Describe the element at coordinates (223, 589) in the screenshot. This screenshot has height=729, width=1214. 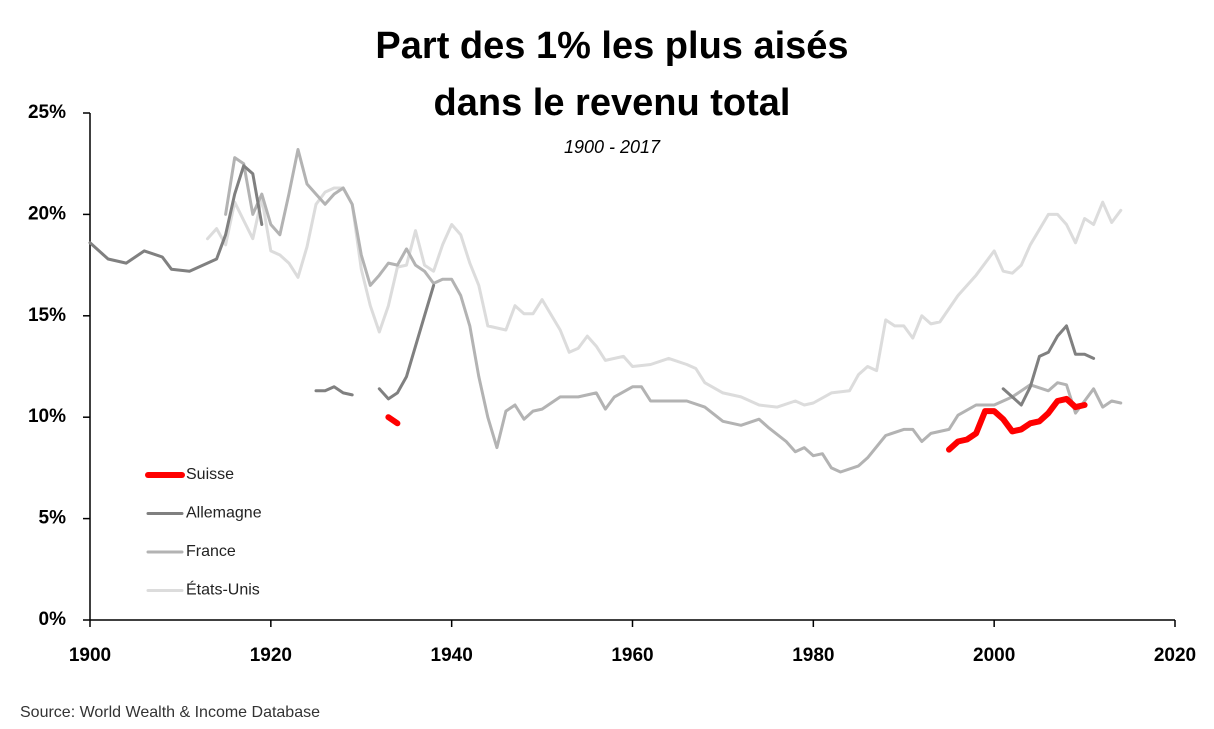
I see `legend-label: États-Unis` at that location.